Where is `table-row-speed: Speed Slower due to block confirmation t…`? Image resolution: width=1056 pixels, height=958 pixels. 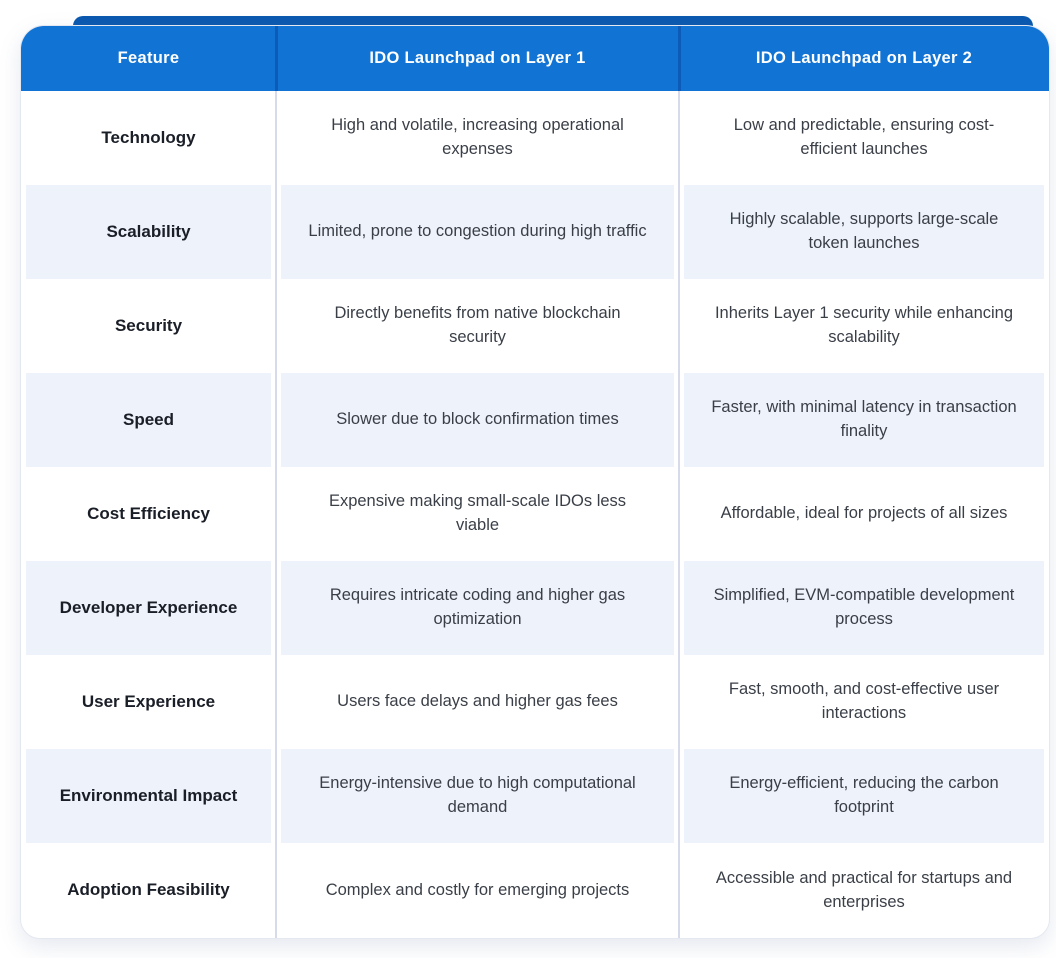
table-row-speed: Speed Slower due to block confirmation t… is located at coordinates (535, 420).